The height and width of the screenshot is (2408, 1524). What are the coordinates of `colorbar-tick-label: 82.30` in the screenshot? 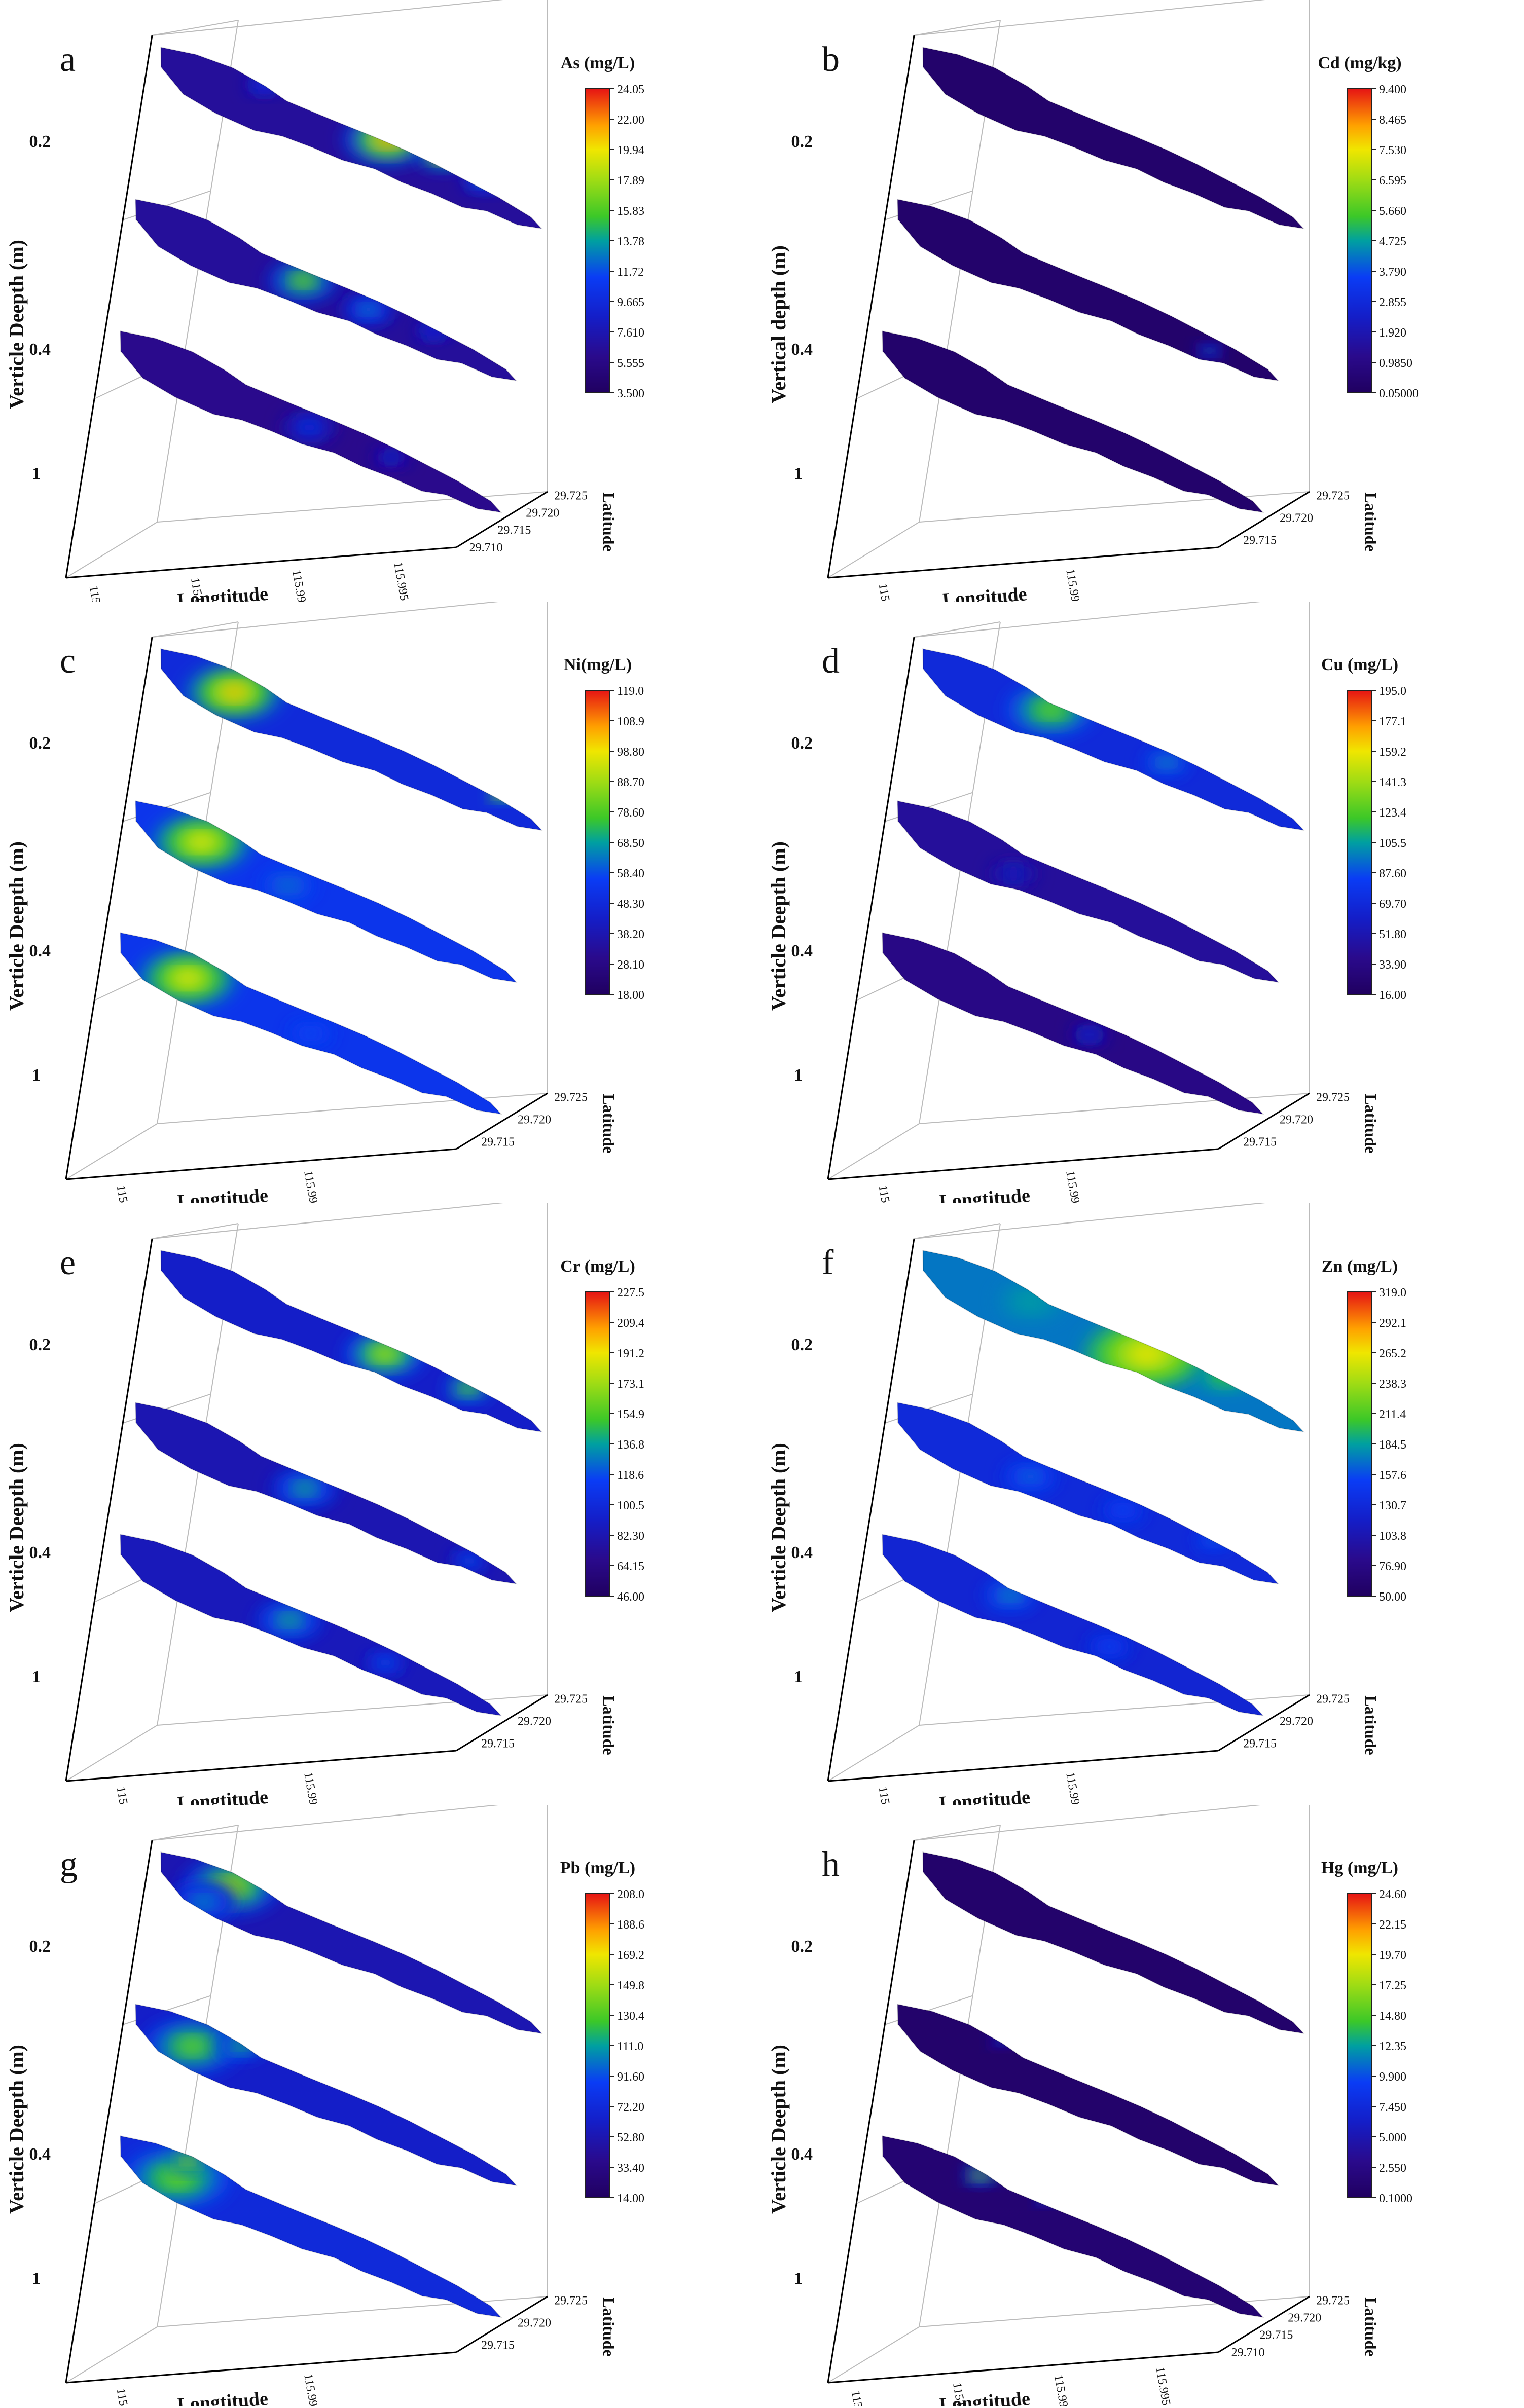 It's located at (630, 1536).